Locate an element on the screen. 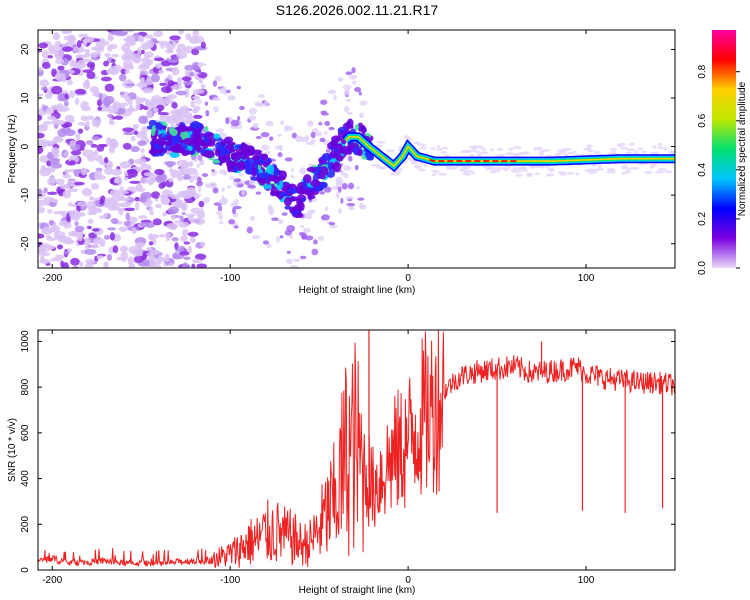  spectrogram-x-tick-label: 0 is located at coordinates (408, 278).